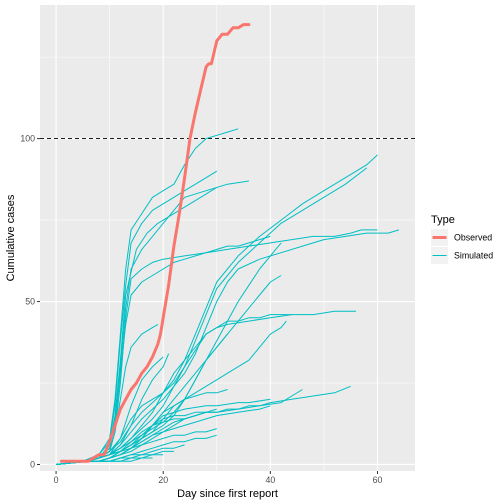  I want to click on x-tick-label: 60, so click(378, 480).